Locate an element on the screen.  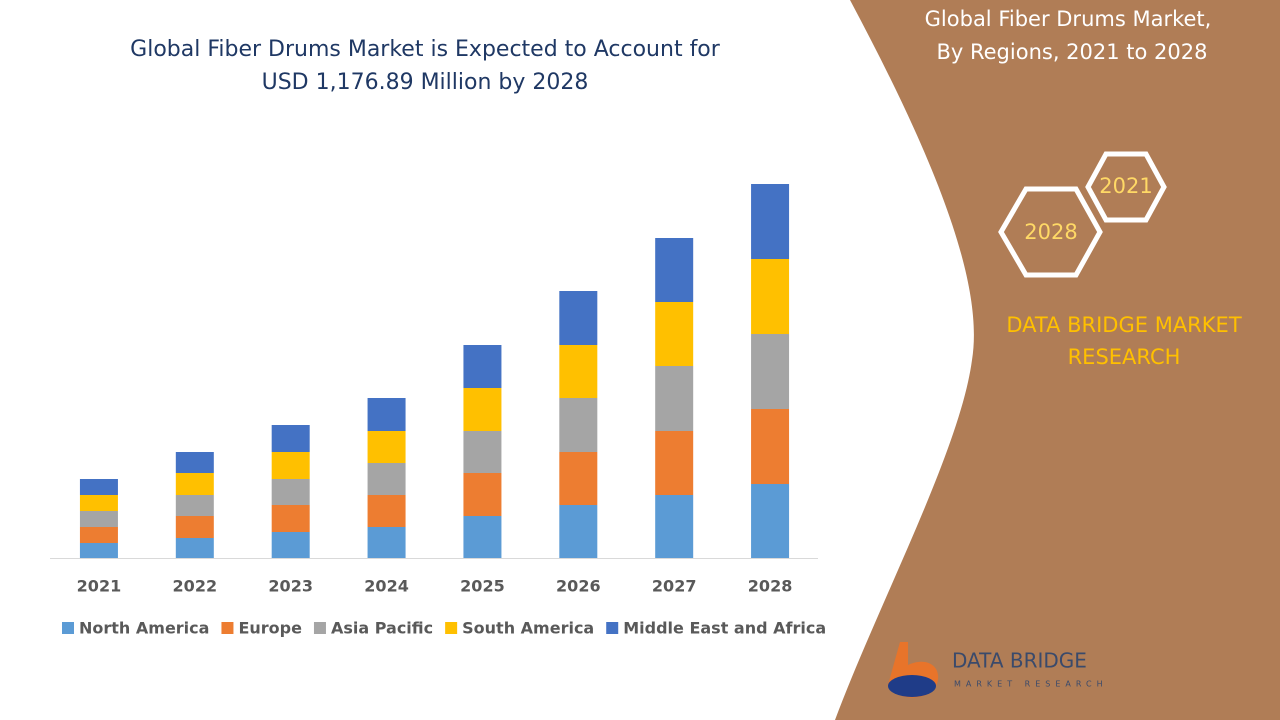
x-tick-label: 2022 is located at coordinates (195, 586).